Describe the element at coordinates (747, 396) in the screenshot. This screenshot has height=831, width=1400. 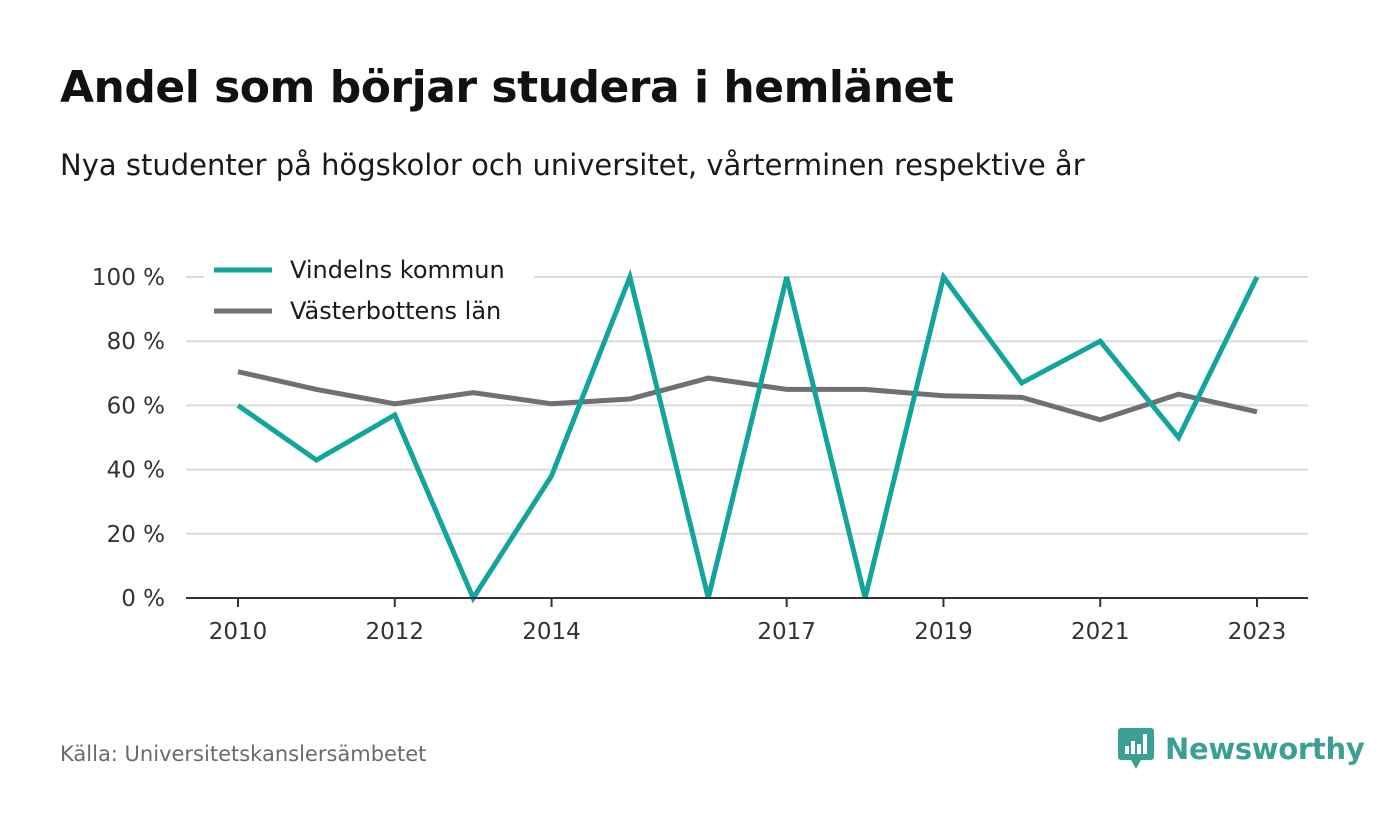
I see `series-line-vasterbotten` at that location.